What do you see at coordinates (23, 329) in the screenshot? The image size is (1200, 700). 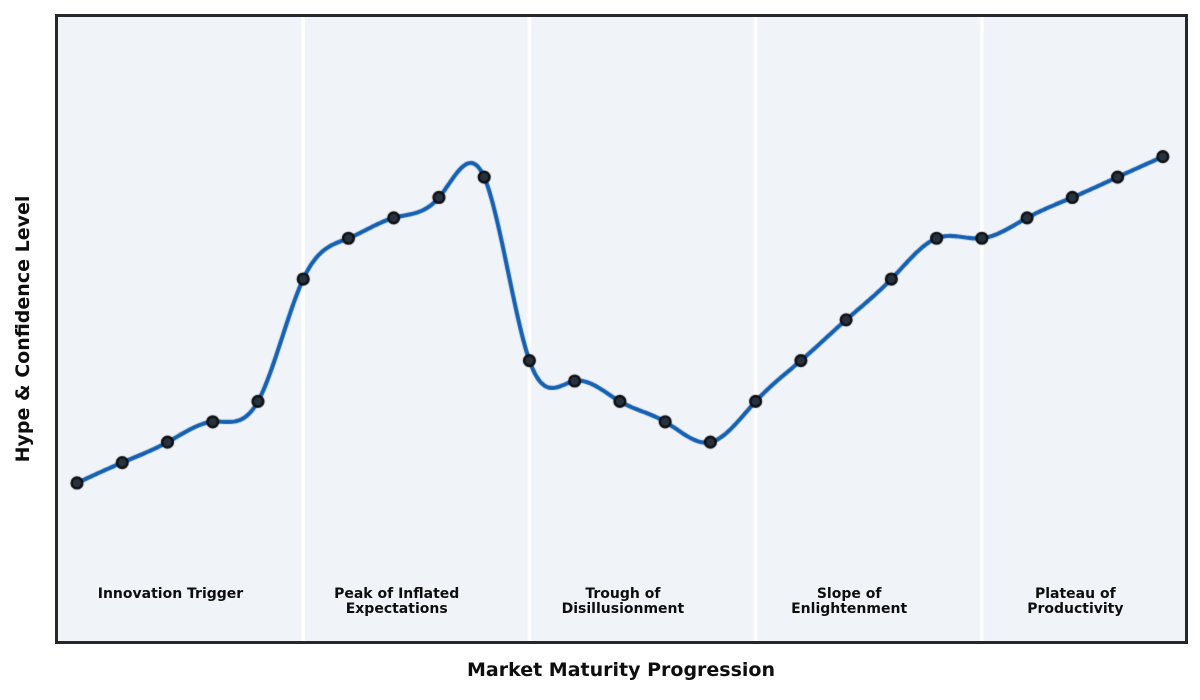 I see `y-axis-label: Hype & Confidence Level` at bounding box center [23, 329].